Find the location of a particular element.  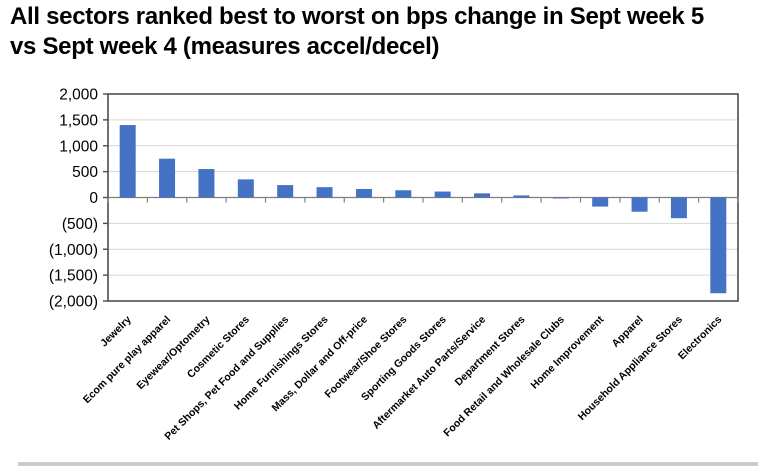

y-axis-label: 1,500 is located at coordinates (78, 120).